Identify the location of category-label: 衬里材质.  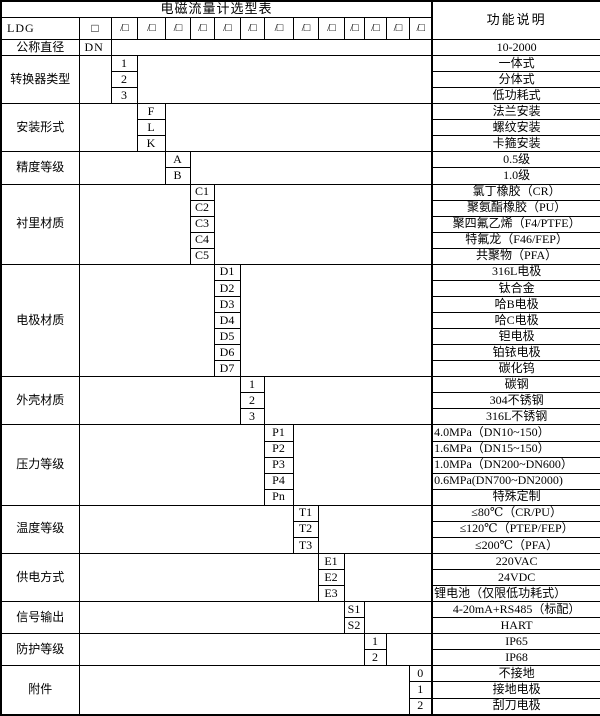
(40, 224).